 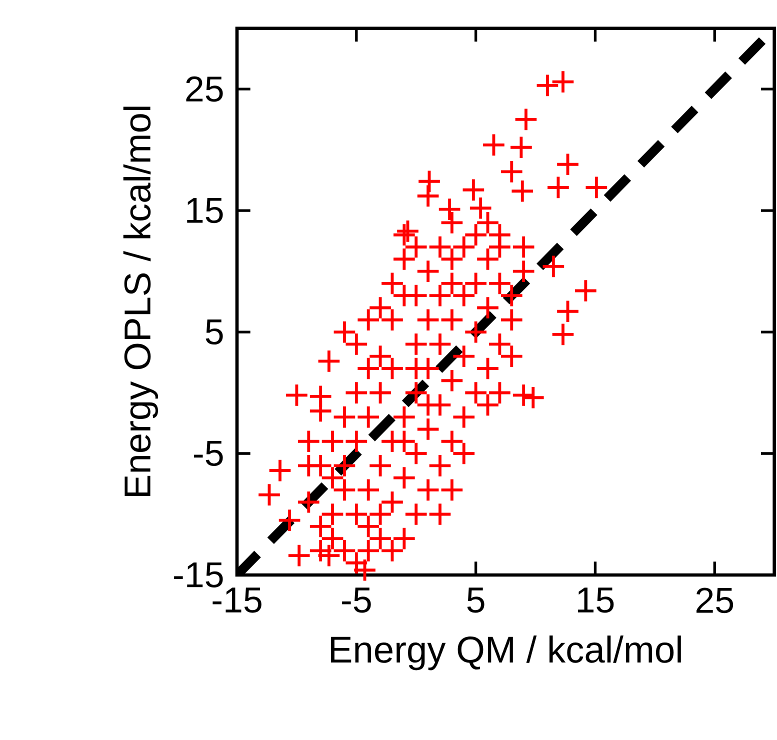 I want to click on x-tick-label: -15, so click(x=237, y=600).